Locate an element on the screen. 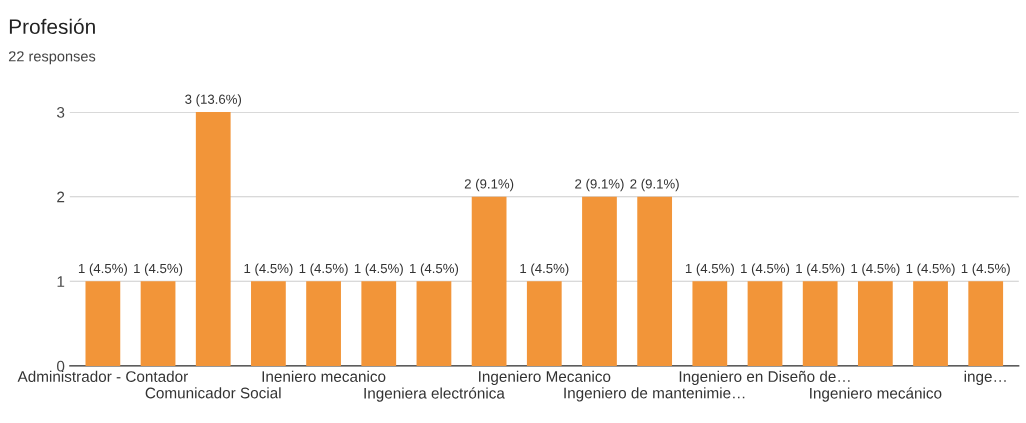 The height and width of the screenshot is (423, 1026). chart-subtitle: 22 responses is located at coordinates (52, 58).